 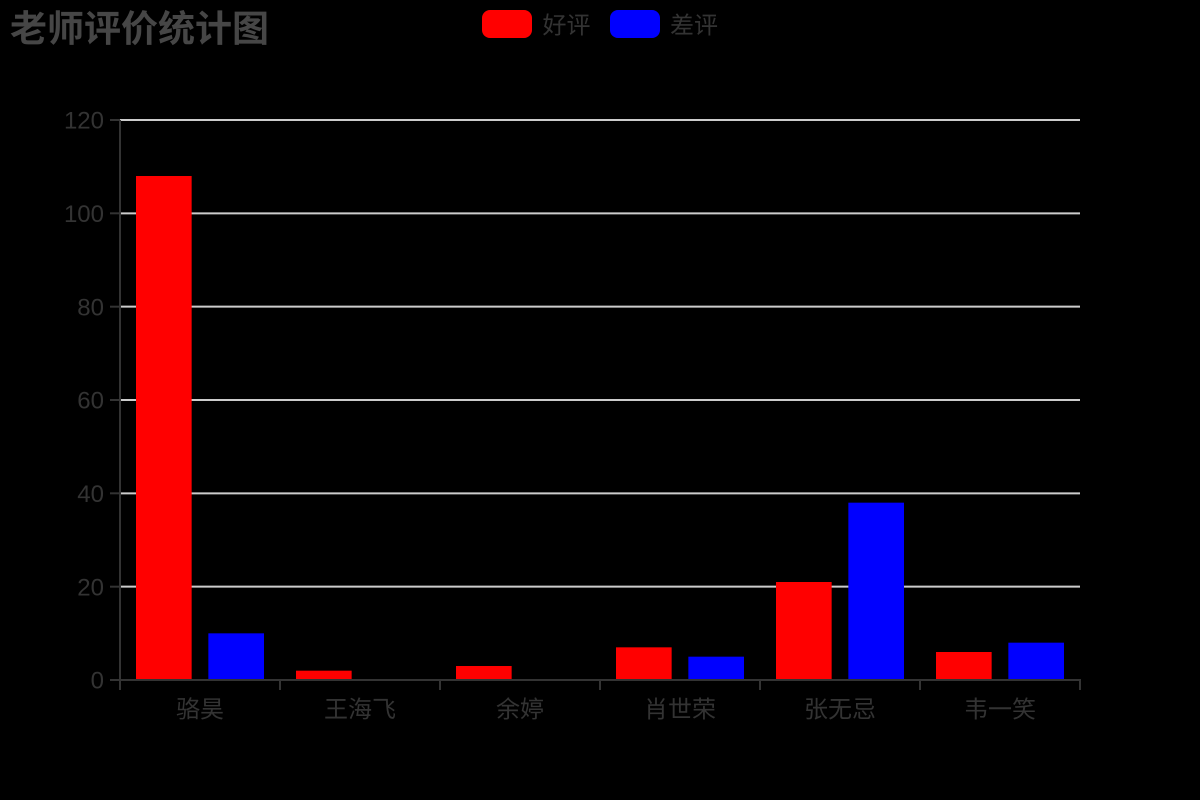 What do you see at coordinates (84, 121) in the screenshot?
I see `svg-text: 120` at bounding box center [84, 121].